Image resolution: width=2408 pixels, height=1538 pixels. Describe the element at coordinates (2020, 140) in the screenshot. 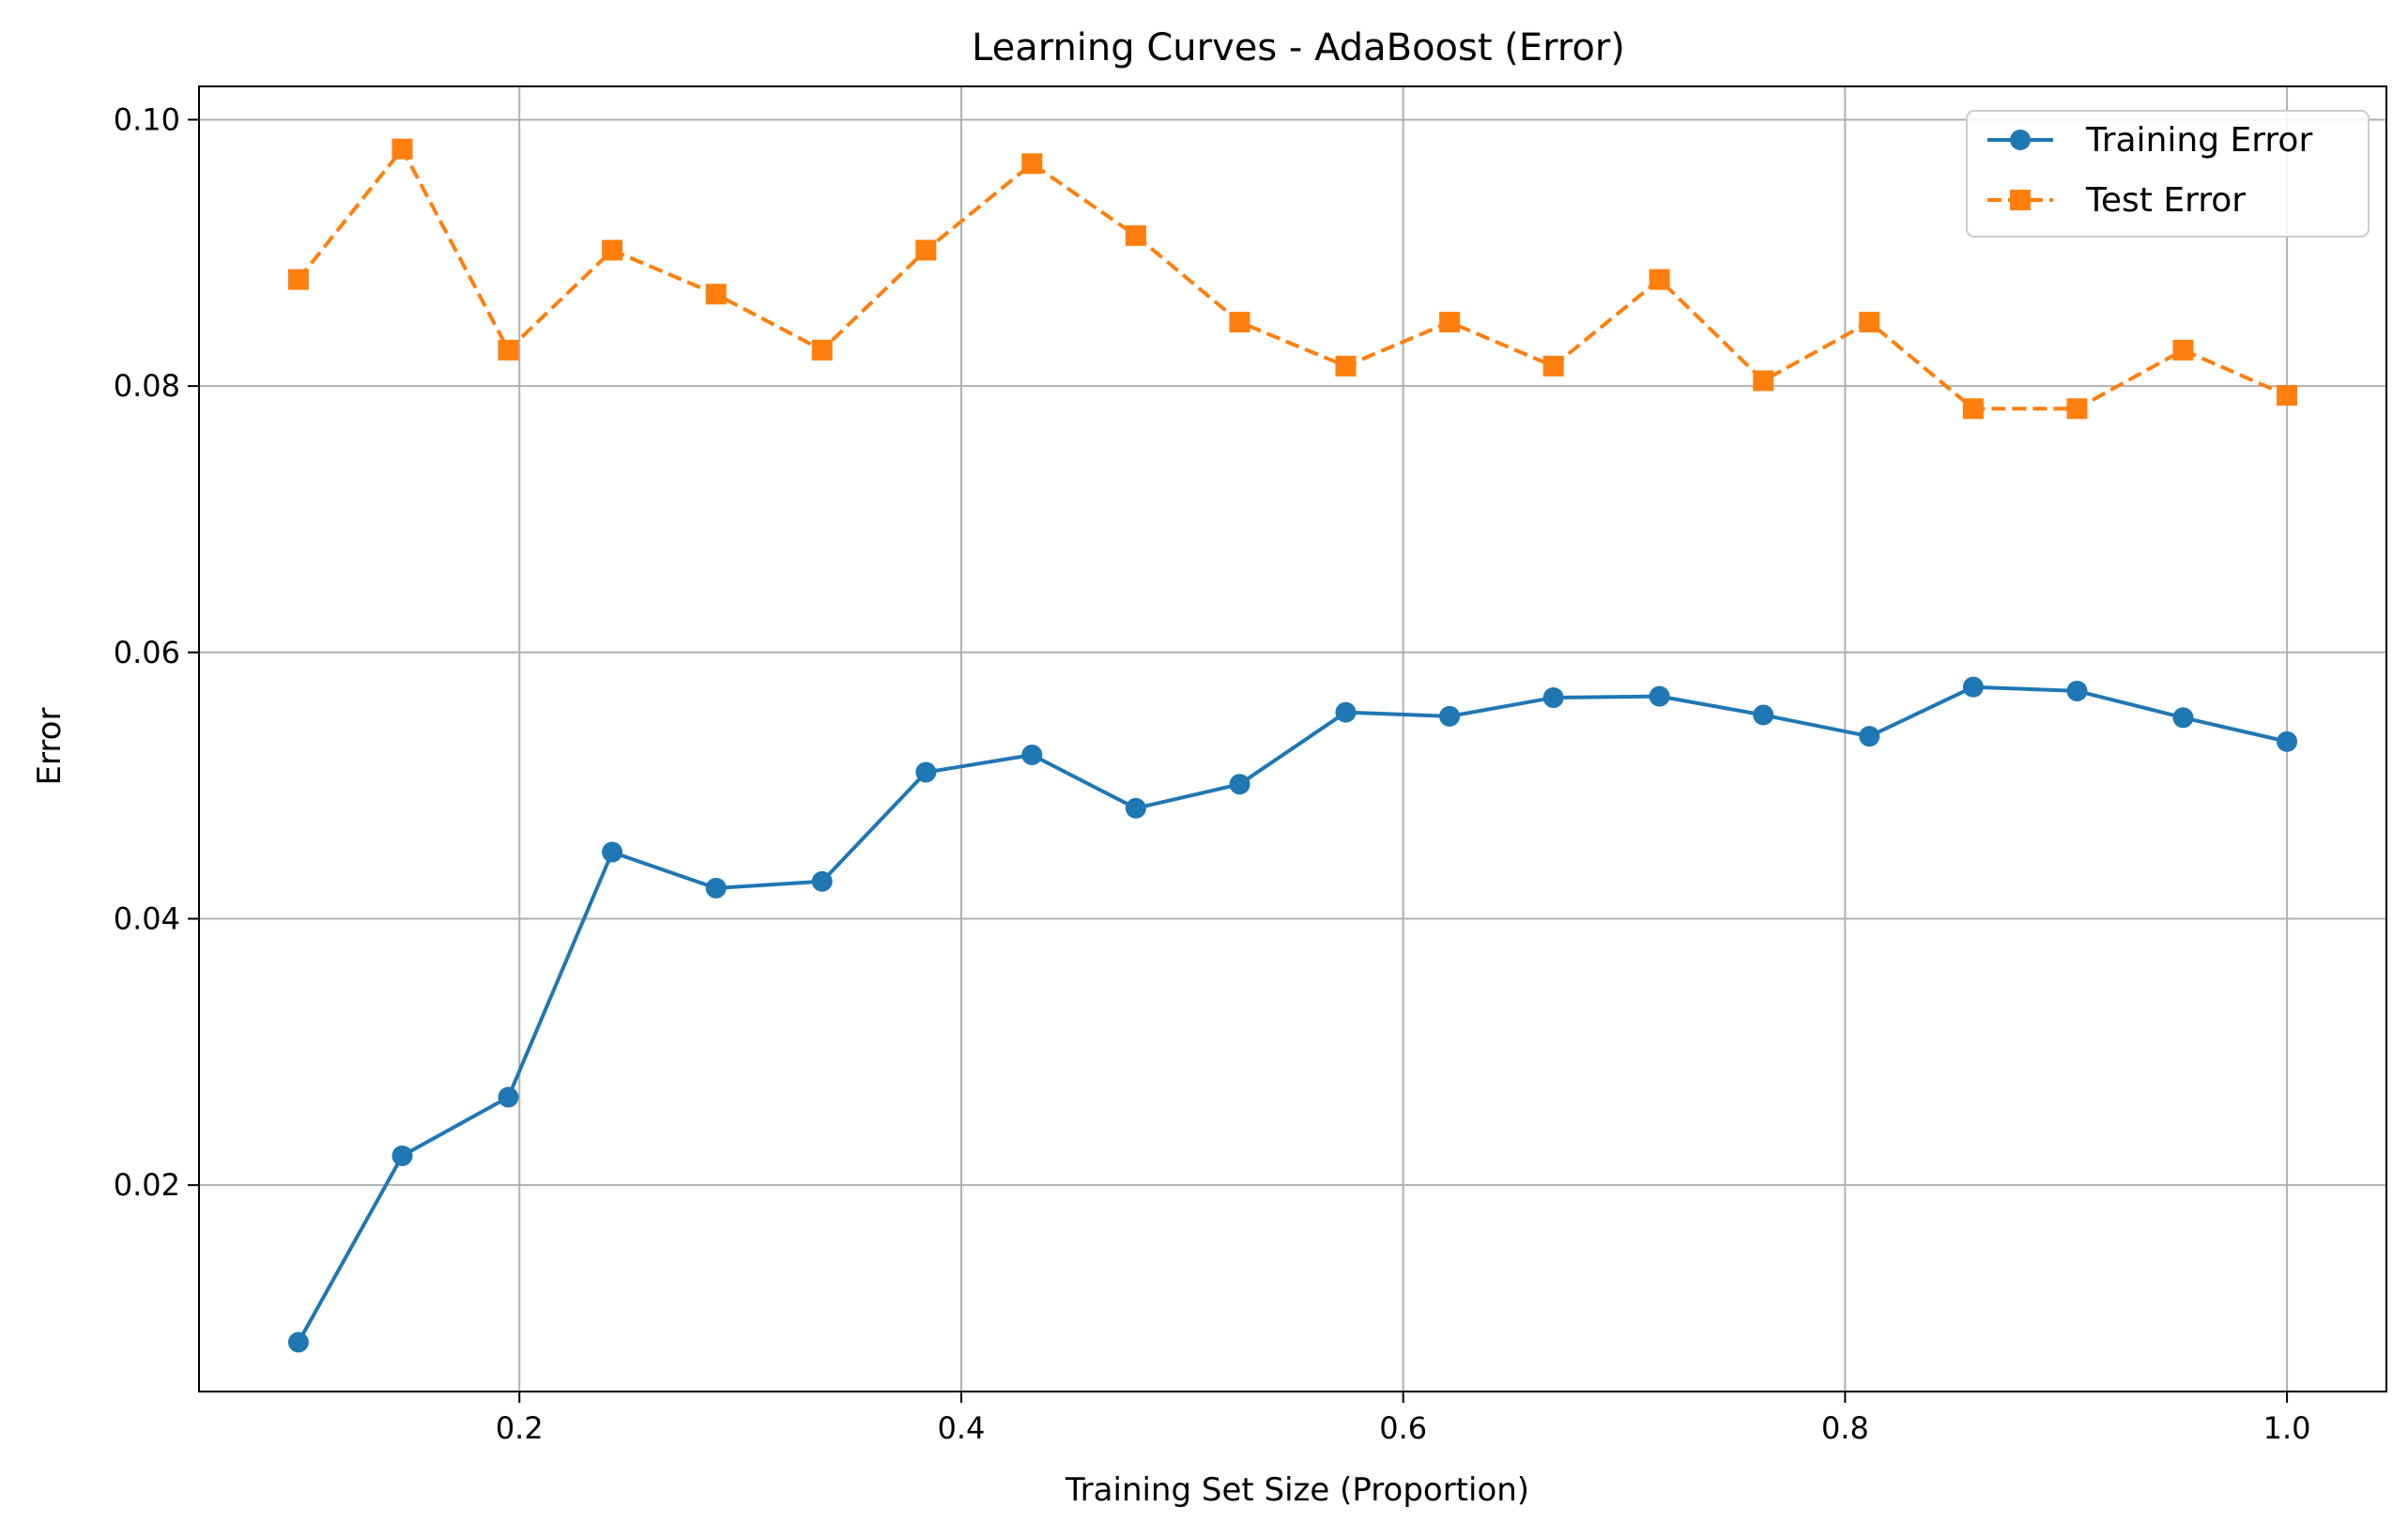

I see `legend-marker-training-error` at that location.